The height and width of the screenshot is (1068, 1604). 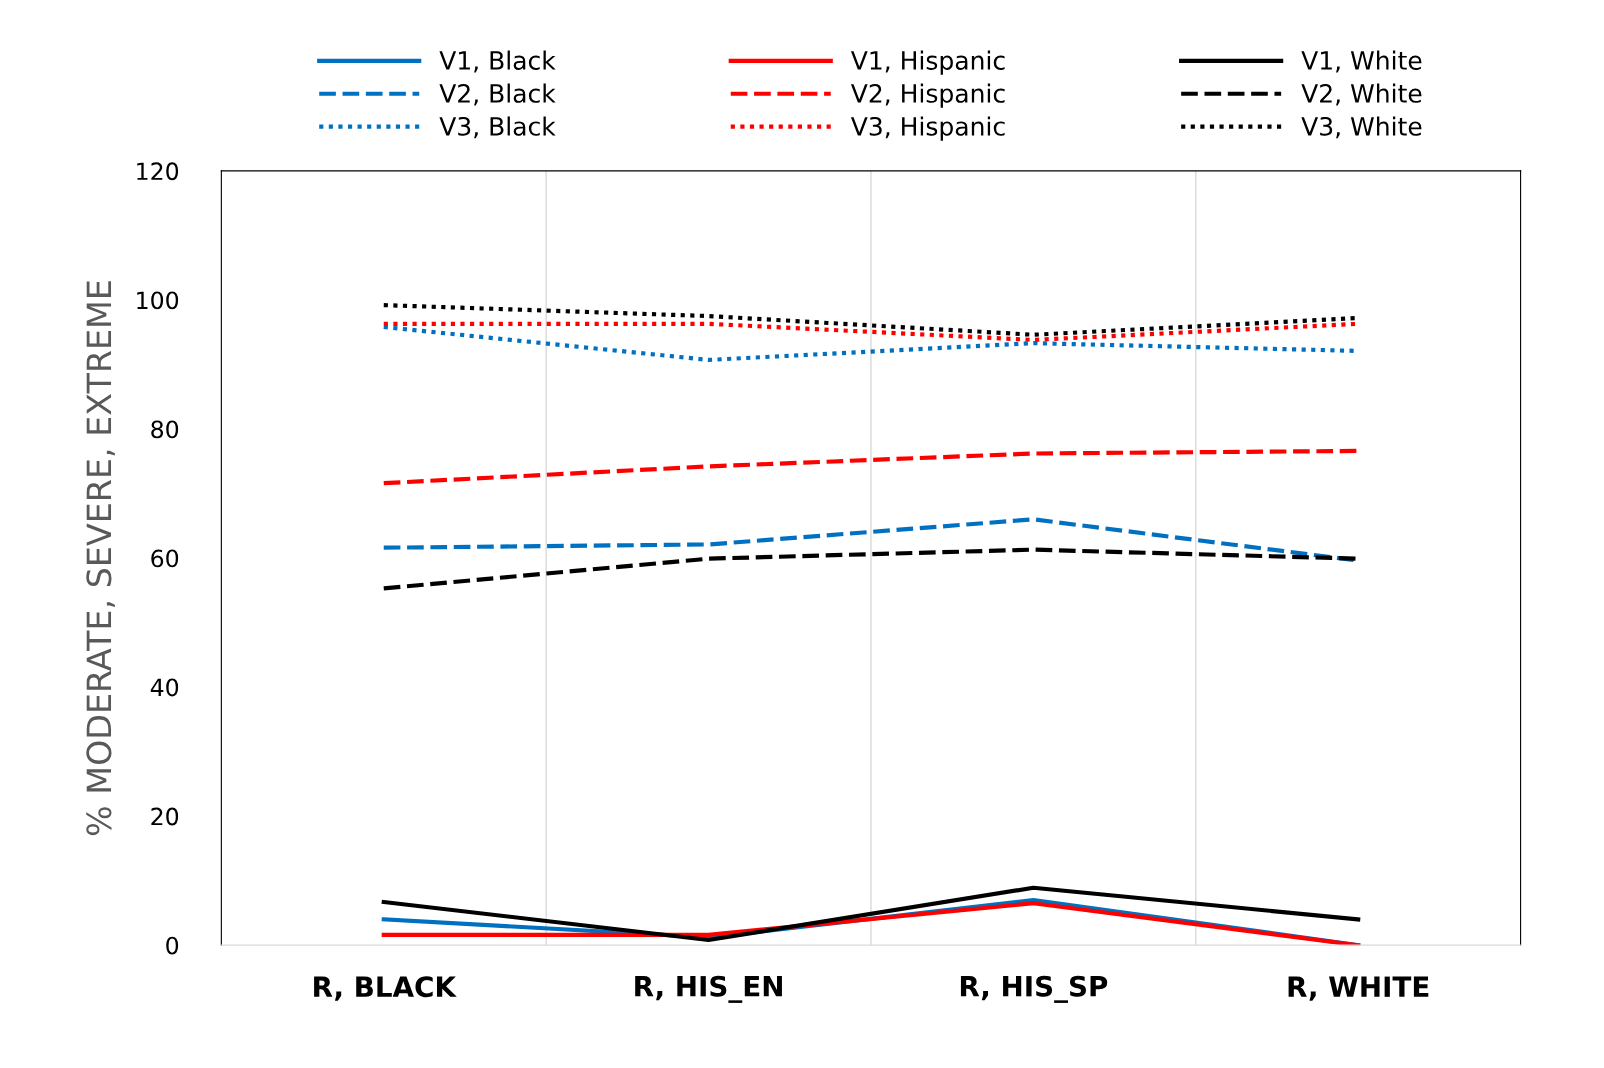 What do you see at coordinates (927, 62) in the screenshot?
I see `legend-label: V1, Hispanic` at bounding box center [927, 62].